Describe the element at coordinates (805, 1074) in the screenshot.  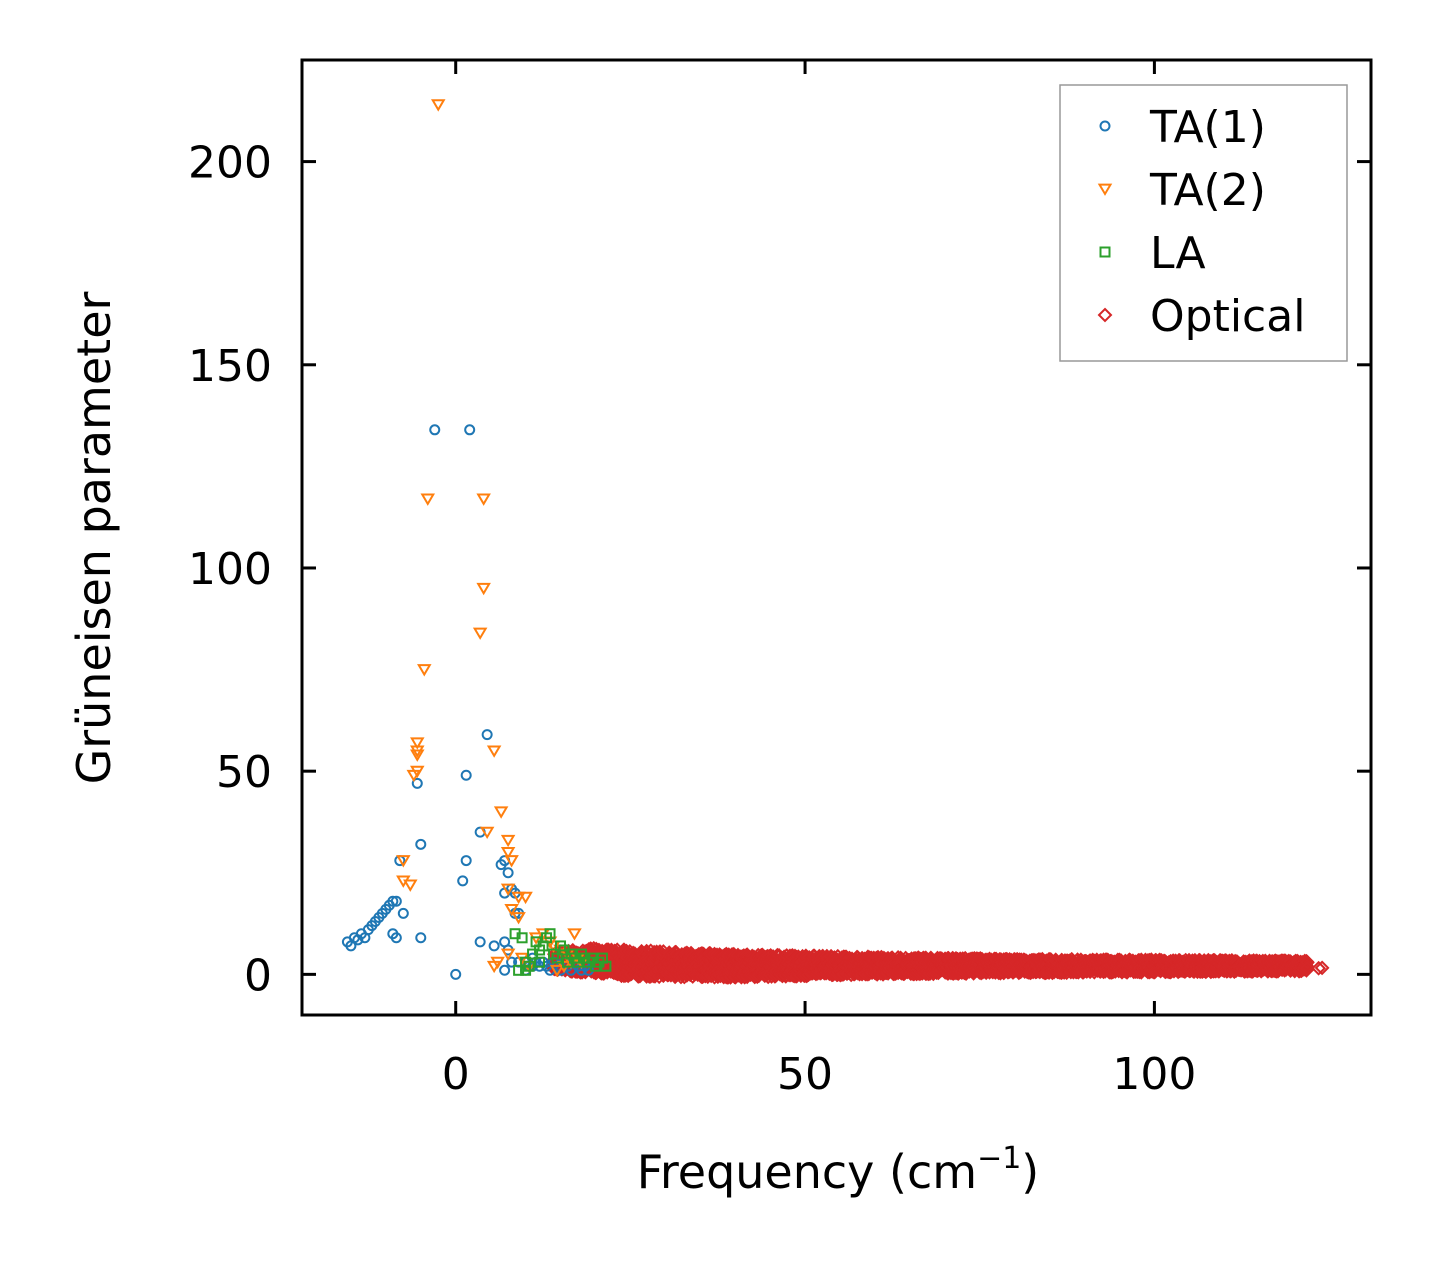
I see `x-tick-label: 50` at that location.